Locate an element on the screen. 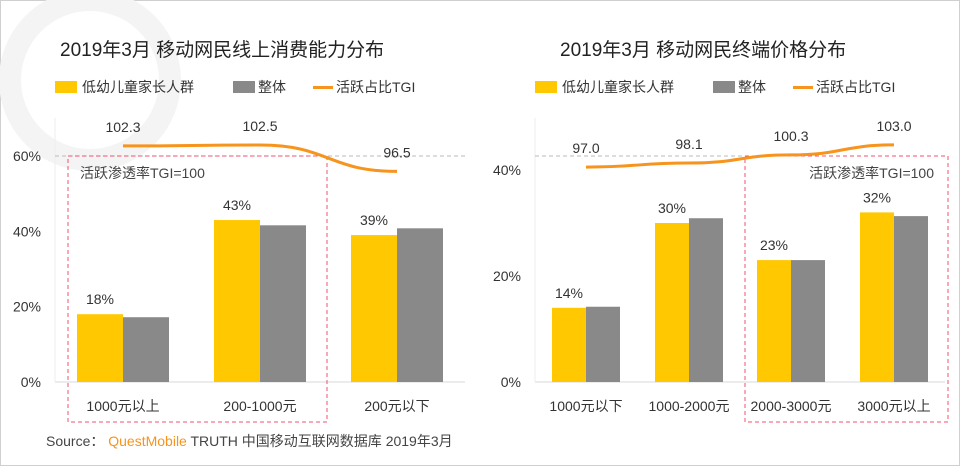 This screenshot has height=466, width=960. source-brand: QuestMobile is located at coordinates (147, 441).